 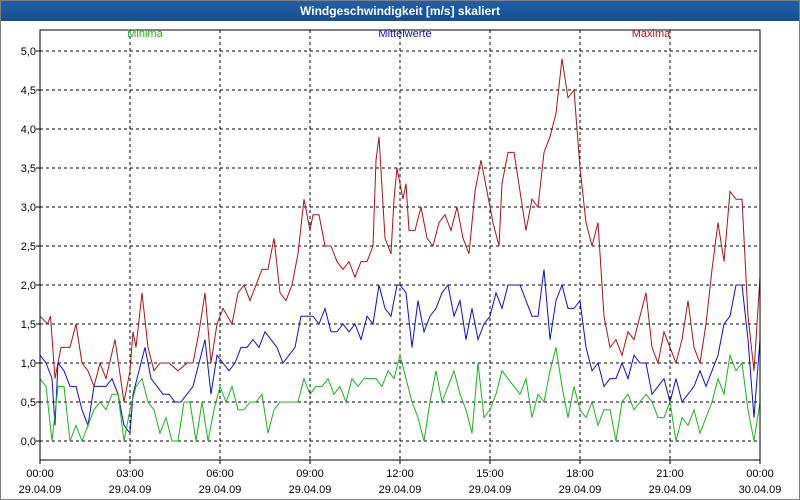 What do you see at coordinates (28, 247) in the screenshot?
I see `y-tick-label: 2,5` at bounding box center [28, 247].